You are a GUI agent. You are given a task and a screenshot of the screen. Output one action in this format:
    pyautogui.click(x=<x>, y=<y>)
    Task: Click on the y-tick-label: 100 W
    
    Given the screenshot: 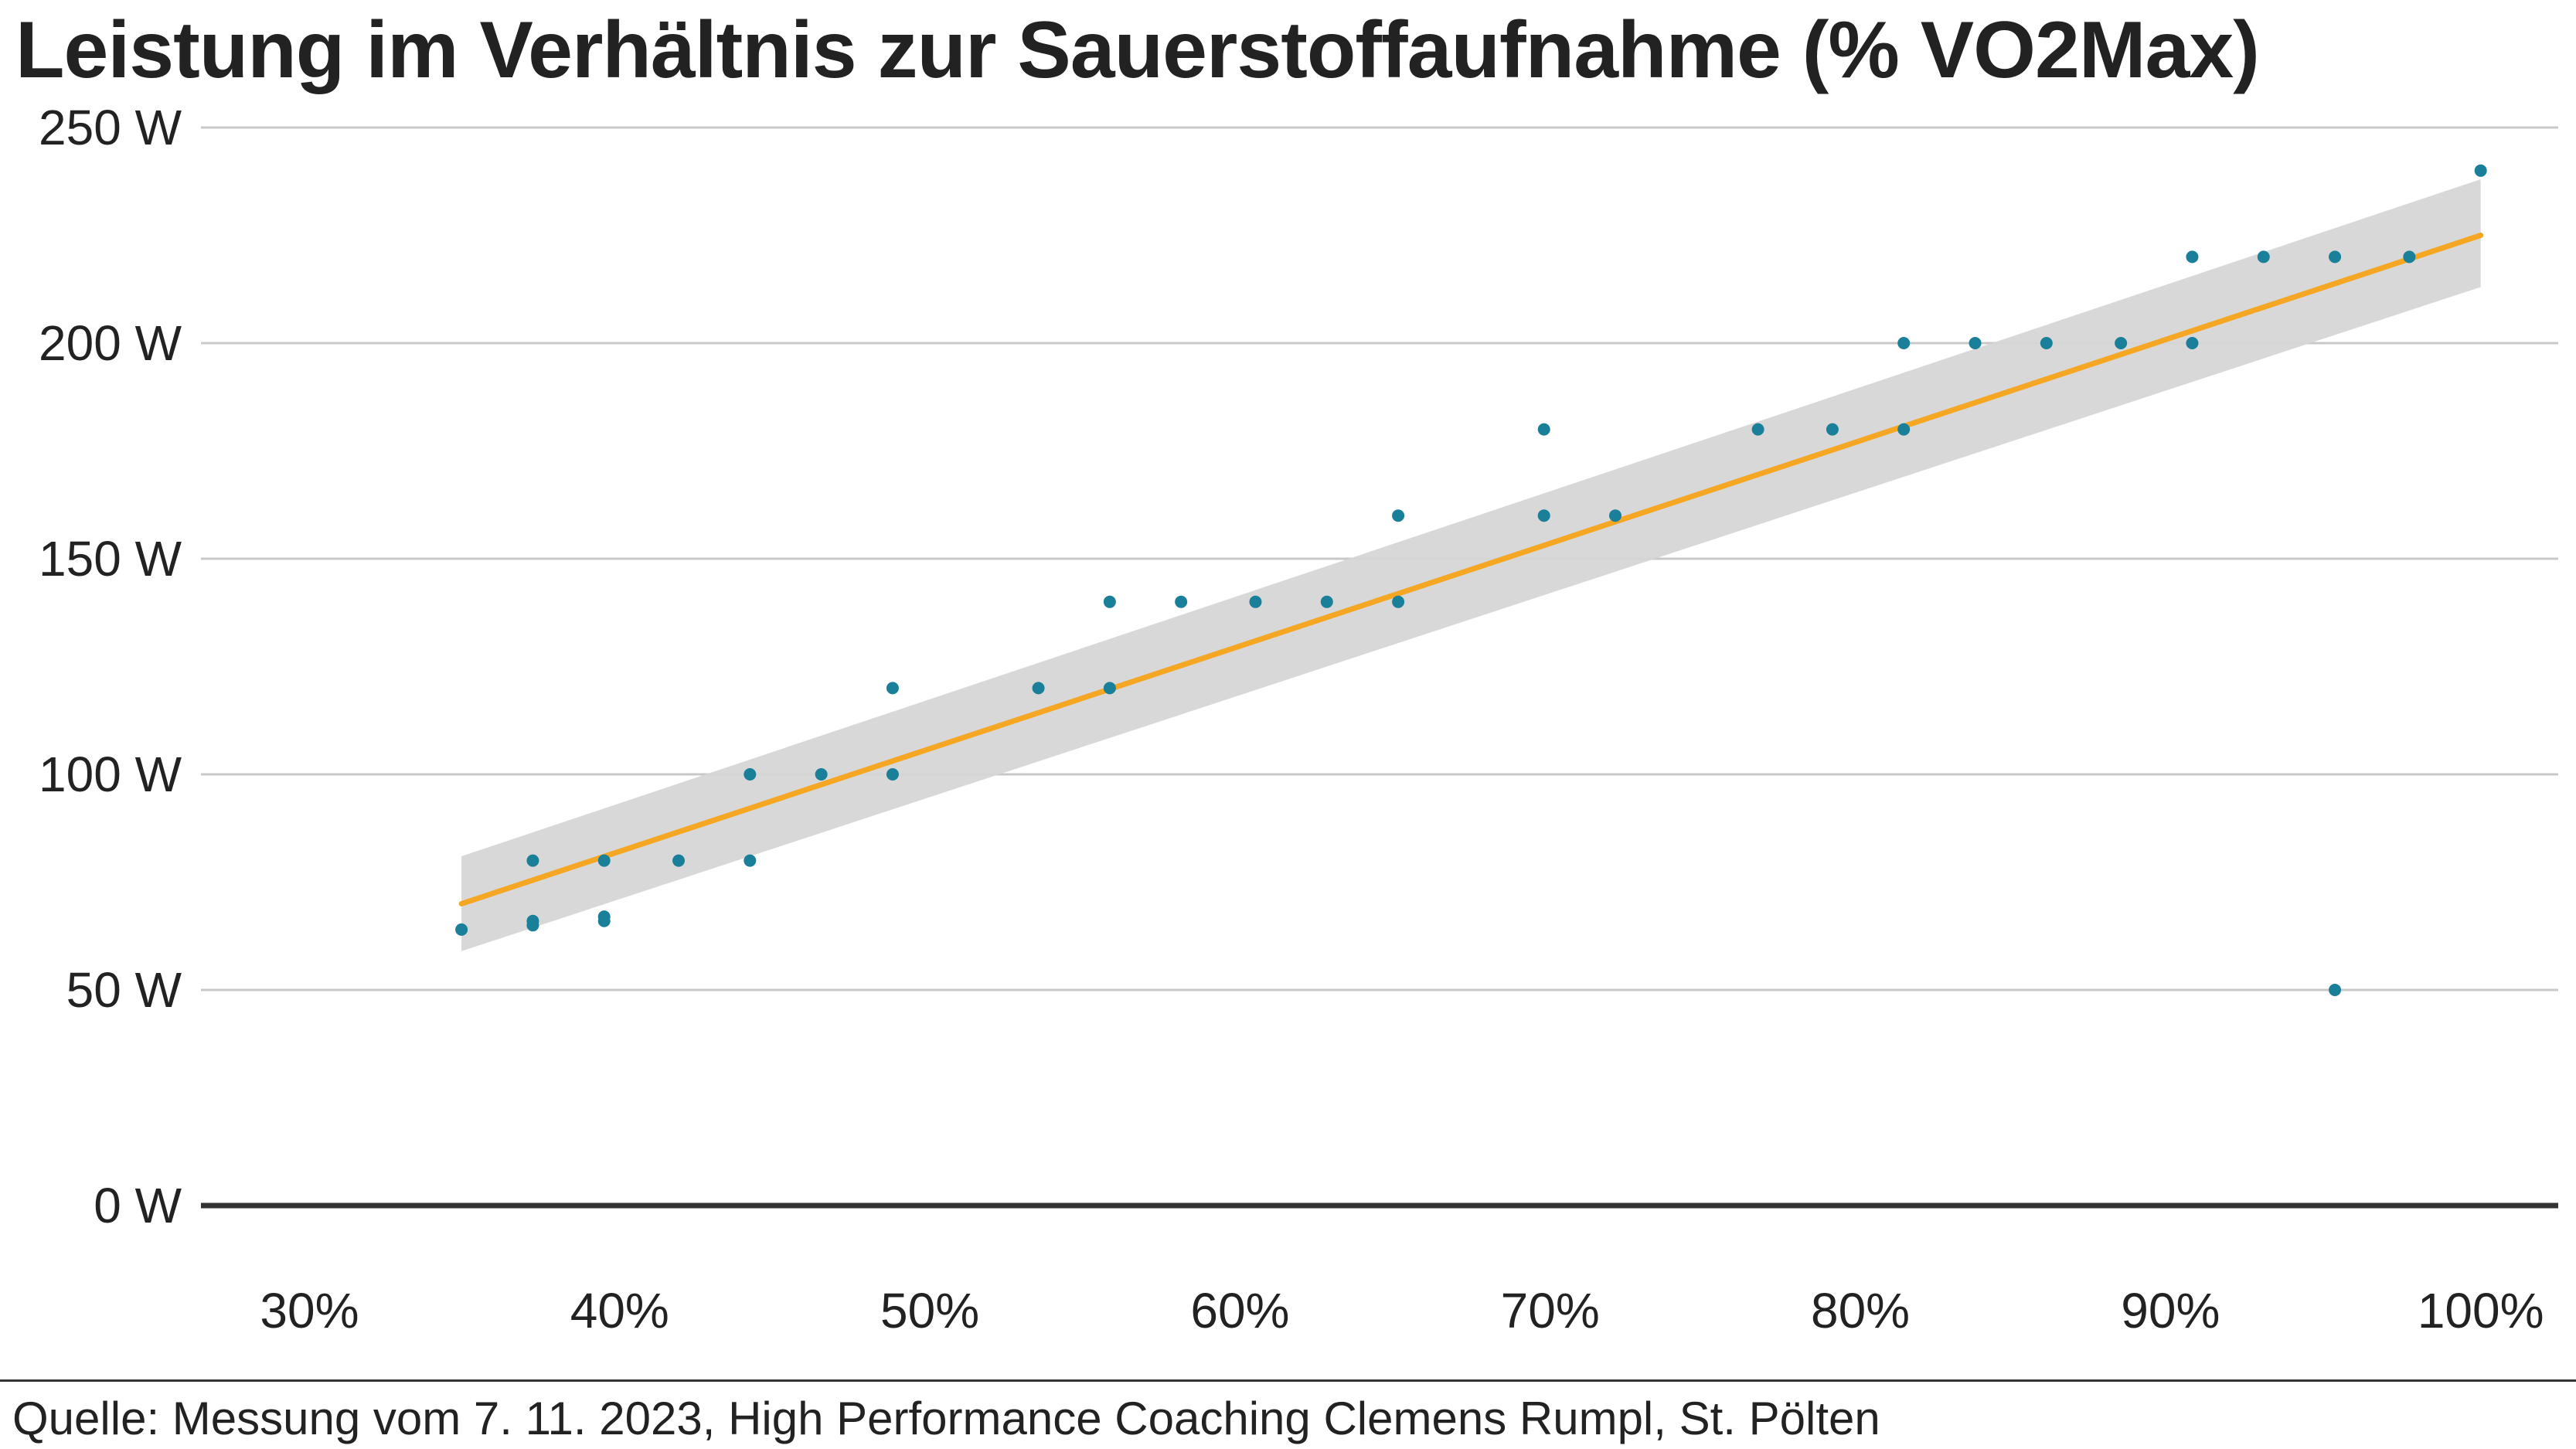 What is the action you would take?
    pyautogui.click(x=111, y=774)
    